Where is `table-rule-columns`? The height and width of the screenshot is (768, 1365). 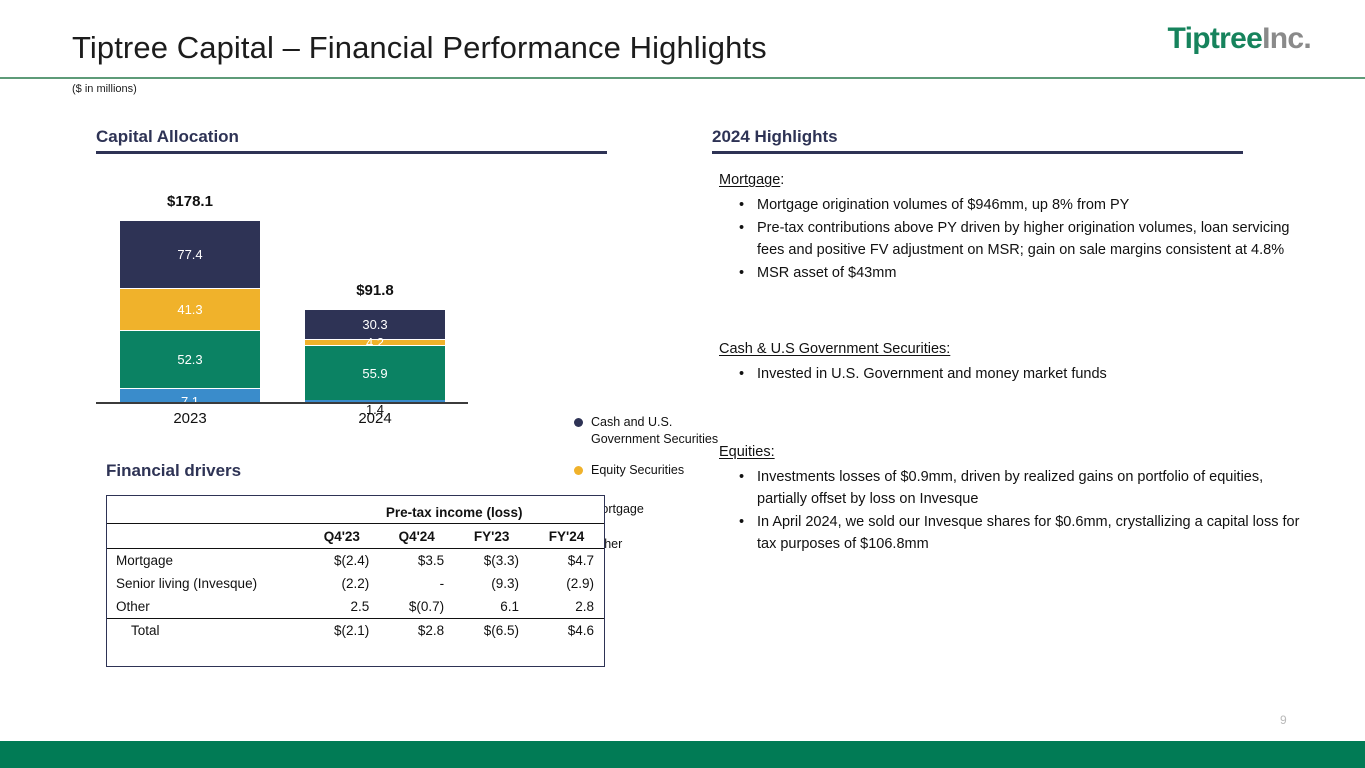 table-rule-columns is located at coordinates (355, 548).